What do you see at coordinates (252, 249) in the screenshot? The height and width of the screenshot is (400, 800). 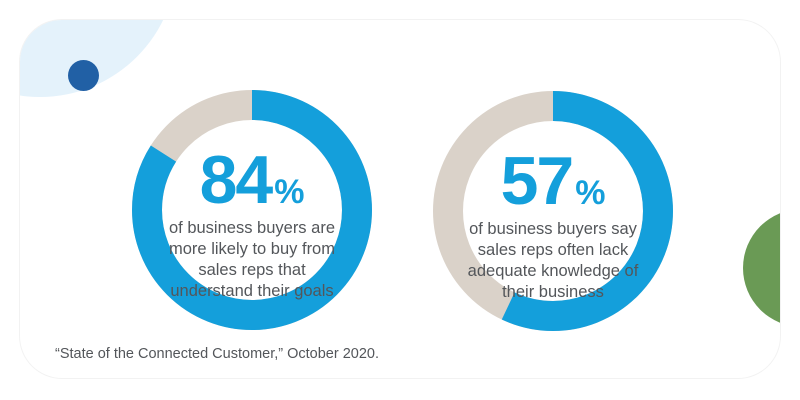 I see `stat-description-line: more likely to buy from` at bounding box center [252, 249].